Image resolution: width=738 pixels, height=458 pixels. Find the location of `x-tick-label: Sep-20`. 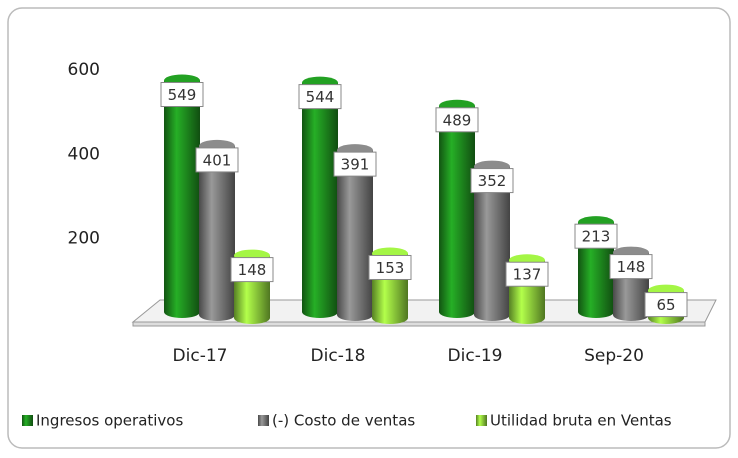

x-tick-label: Sep-20 is located at coordinates (614, 356).